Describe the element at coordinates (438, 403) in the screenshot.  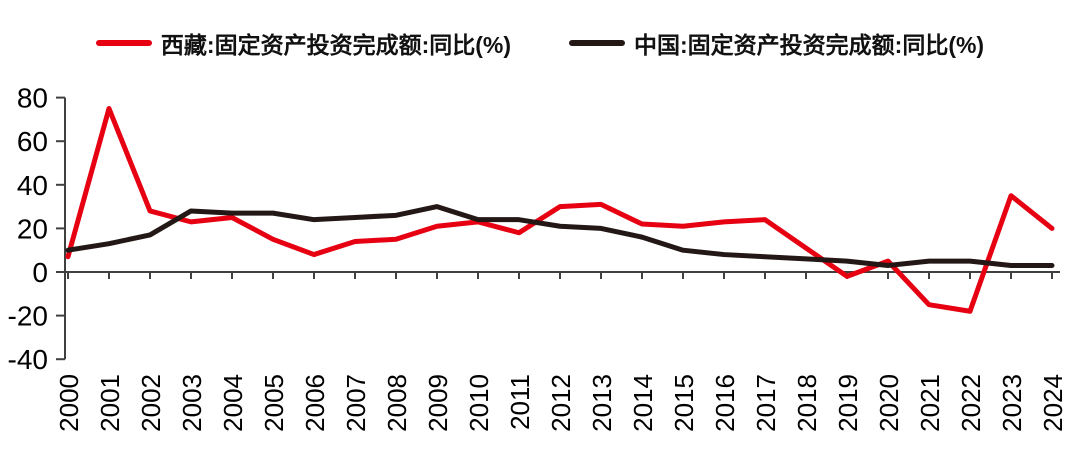
I see `x-tick-label: 2009` at that location.